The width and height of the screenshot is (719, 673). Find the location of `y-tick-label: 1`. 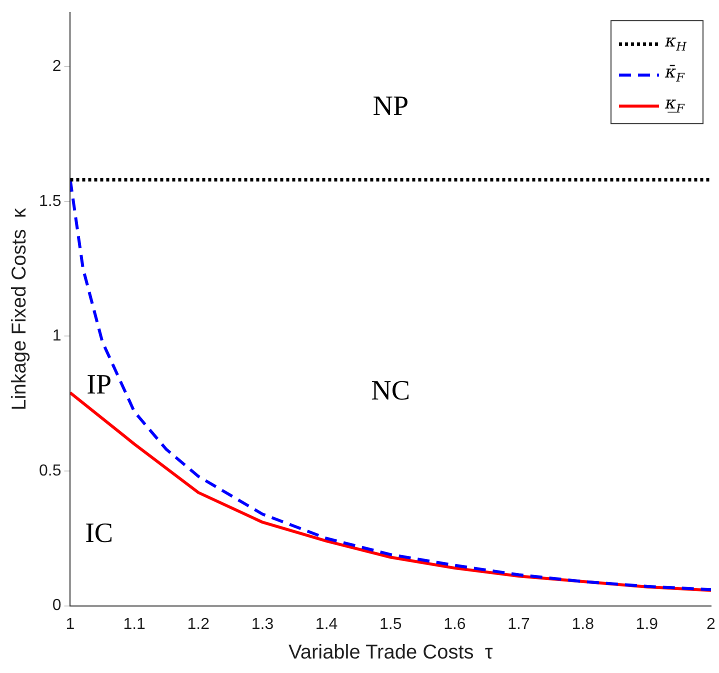

y-tick-label: 1 is located at coordinates (57, 336).